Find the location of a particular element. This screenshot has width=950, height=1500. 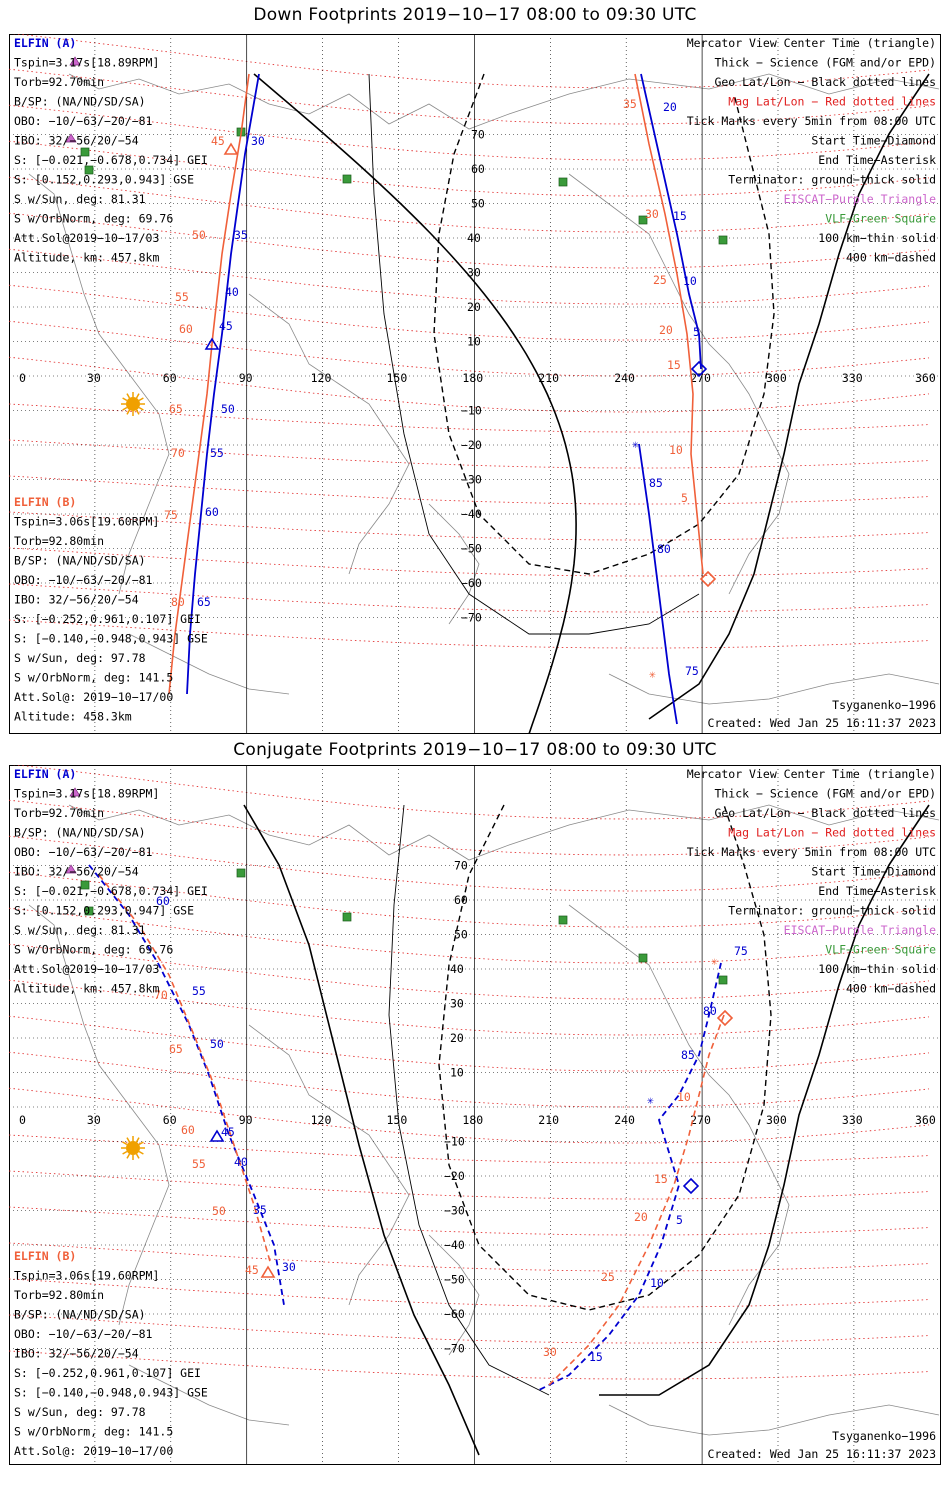

elfin-b-info: IBO: 32/−56/20/−54 is located at coordinates (76, 1354).